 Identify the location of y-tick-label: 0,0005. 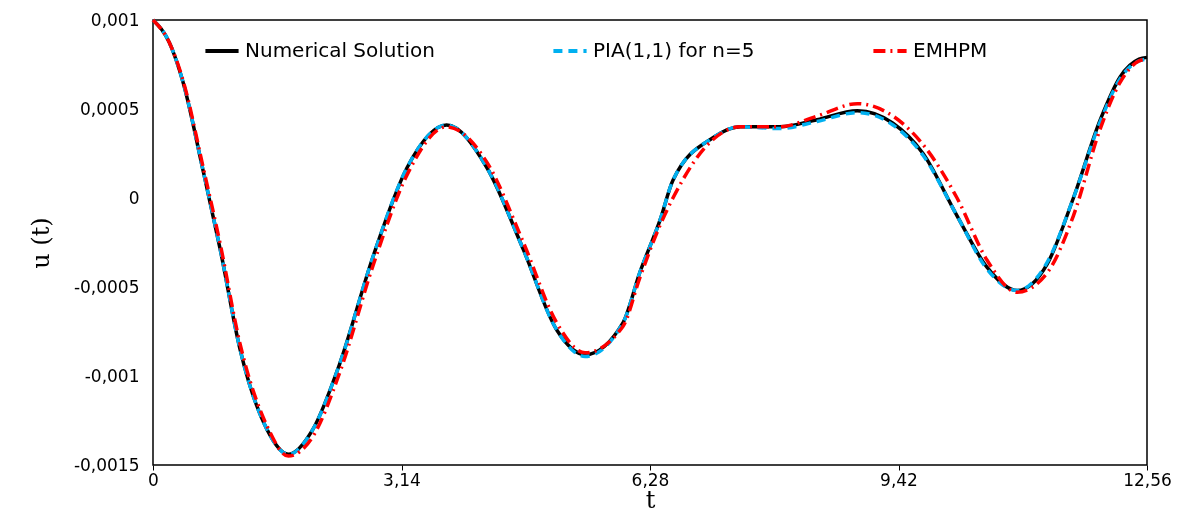
(110, 108).